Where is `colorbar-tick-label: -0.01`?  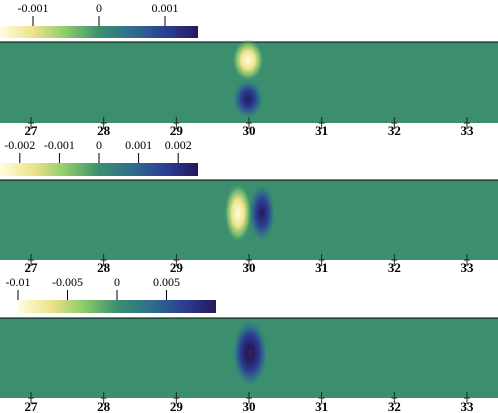 colorbar-tick-label: -0.01 is located at coordinates (18, 282).